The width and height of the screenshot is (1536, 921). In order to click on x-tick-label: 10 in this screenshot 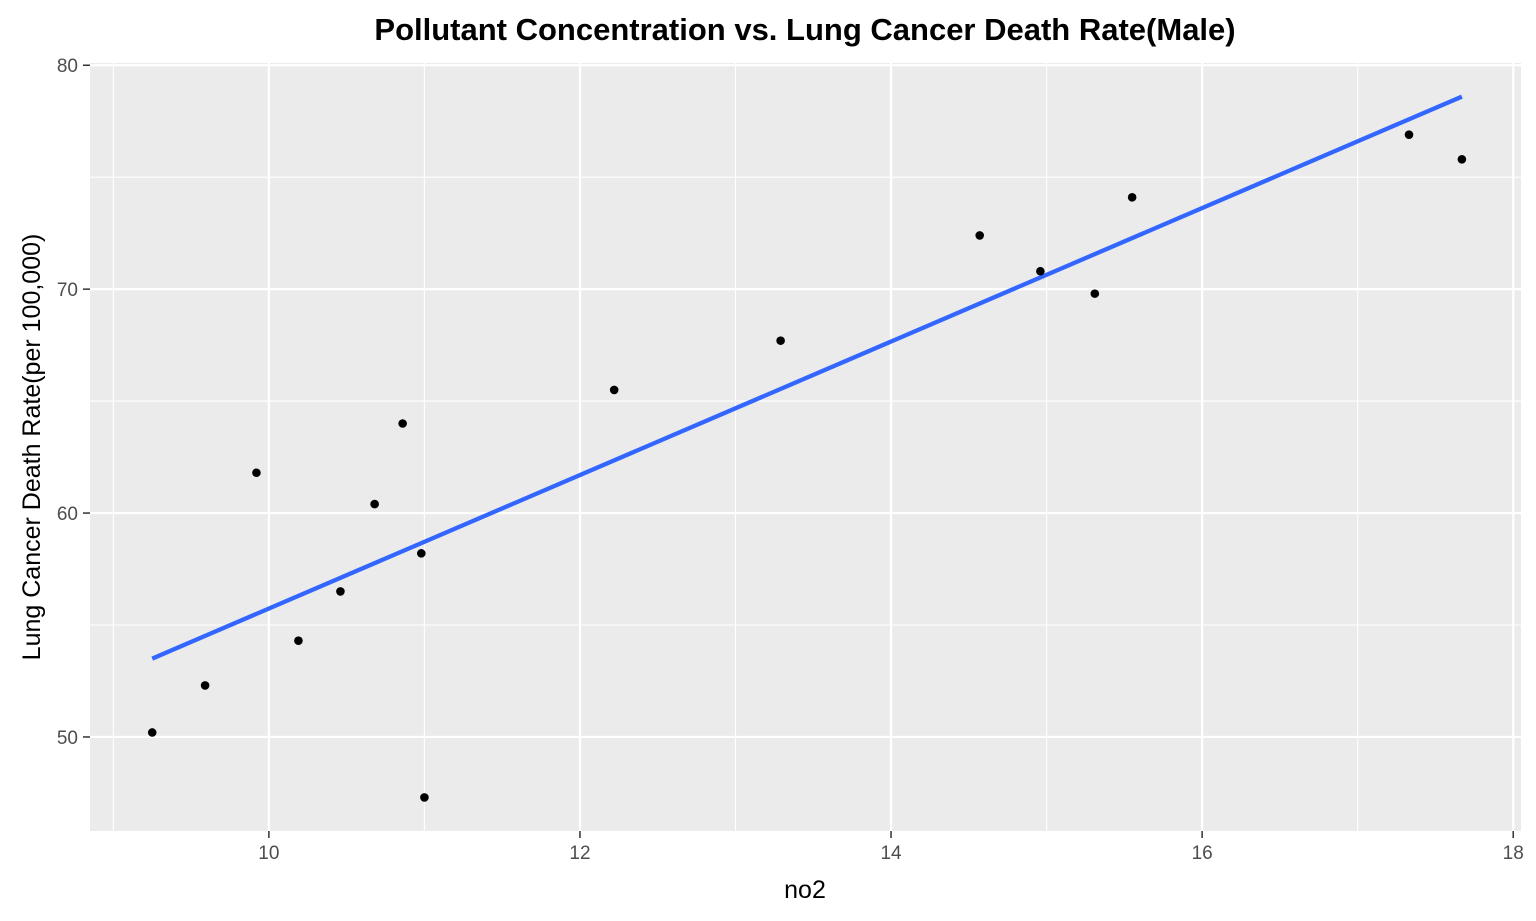, I will do `click(268, 853)`.